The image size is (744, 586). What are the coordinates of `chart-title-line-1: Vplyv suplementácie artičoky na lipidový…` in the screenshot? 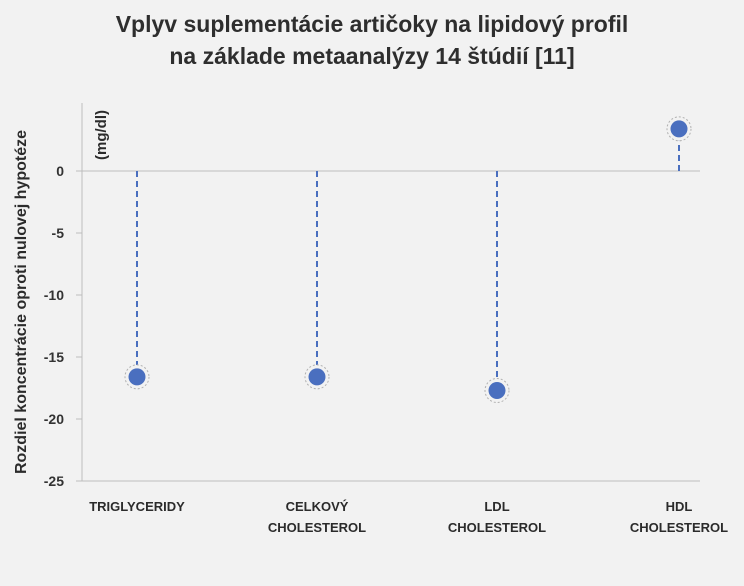 It's located at (372, 24).